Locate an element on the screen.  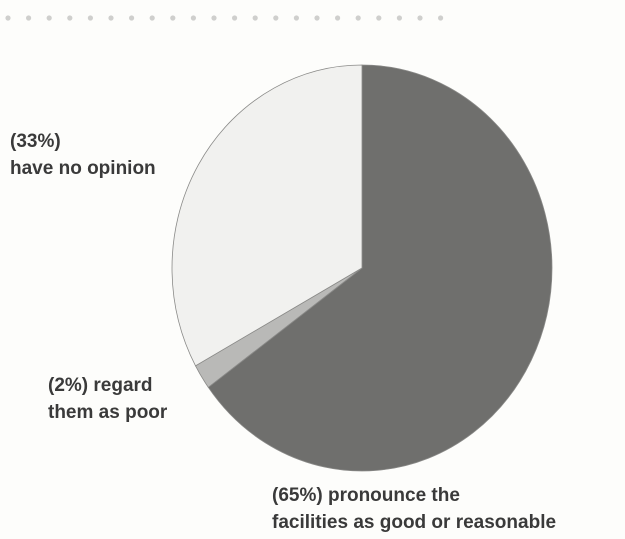
value-label: (2%) is located at coordinates (68, 385).